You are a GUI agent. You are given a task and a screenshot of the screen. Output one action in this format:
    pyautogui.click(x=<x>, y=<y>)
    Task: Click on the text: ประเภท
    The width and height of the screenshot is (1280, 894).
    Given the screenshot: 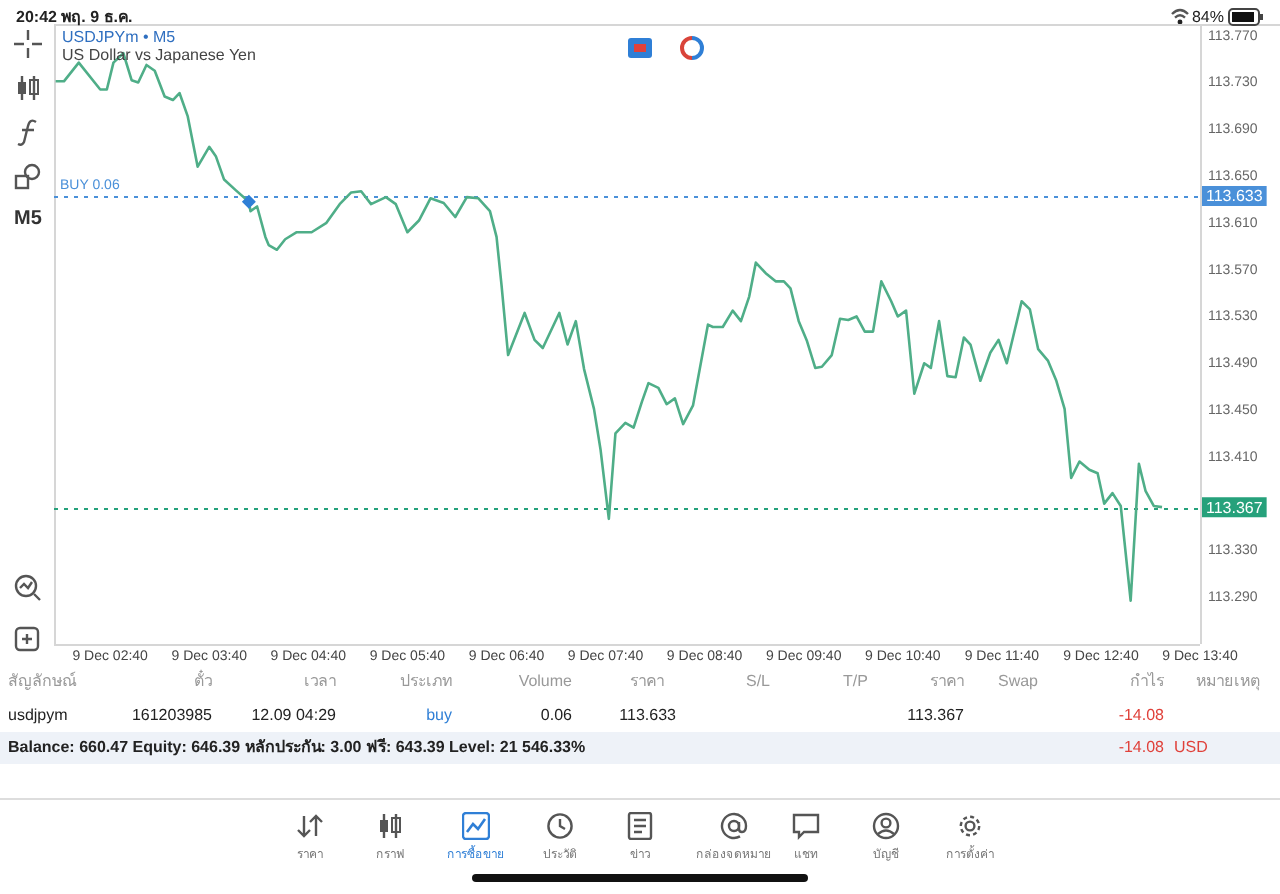 What is the action you would take?
    pyautogui.click(x=426, y=682)
    